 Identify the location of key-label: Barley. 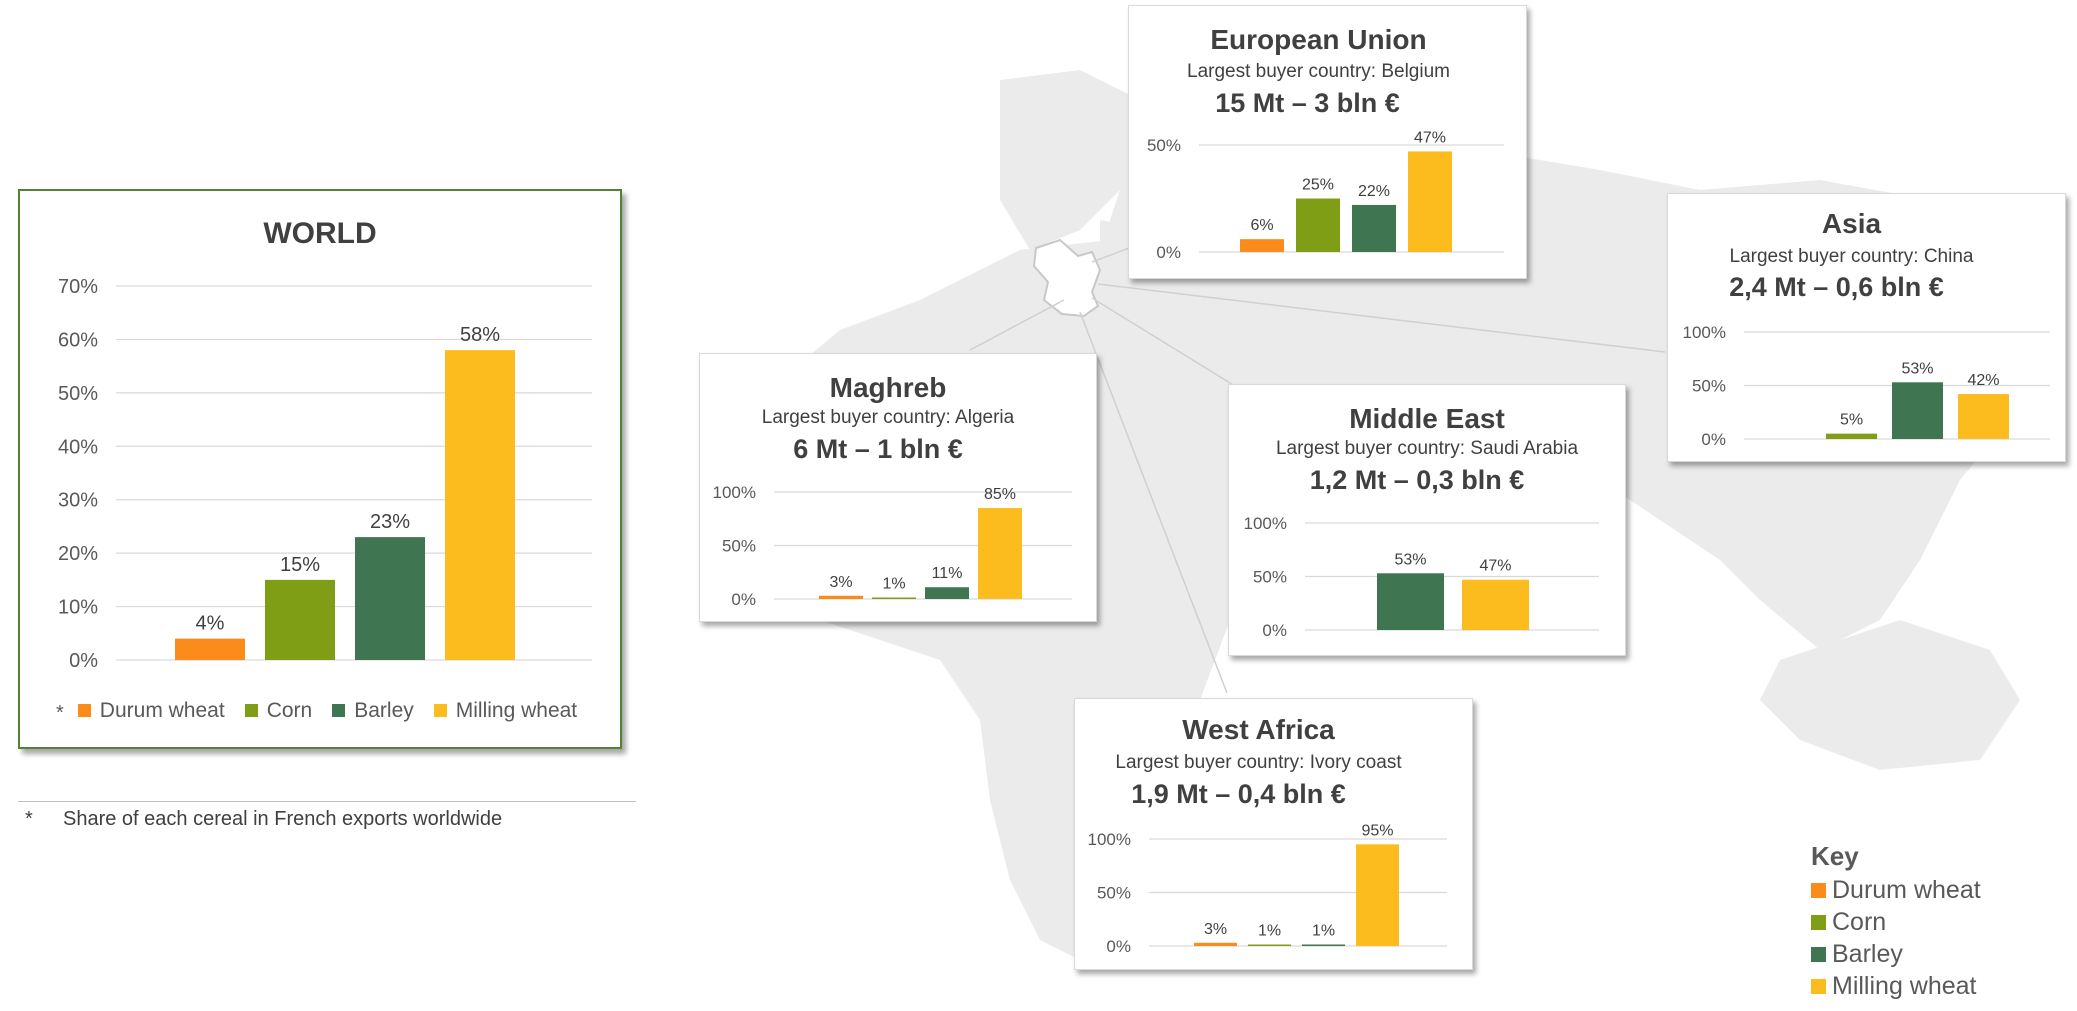
(1867, 953).